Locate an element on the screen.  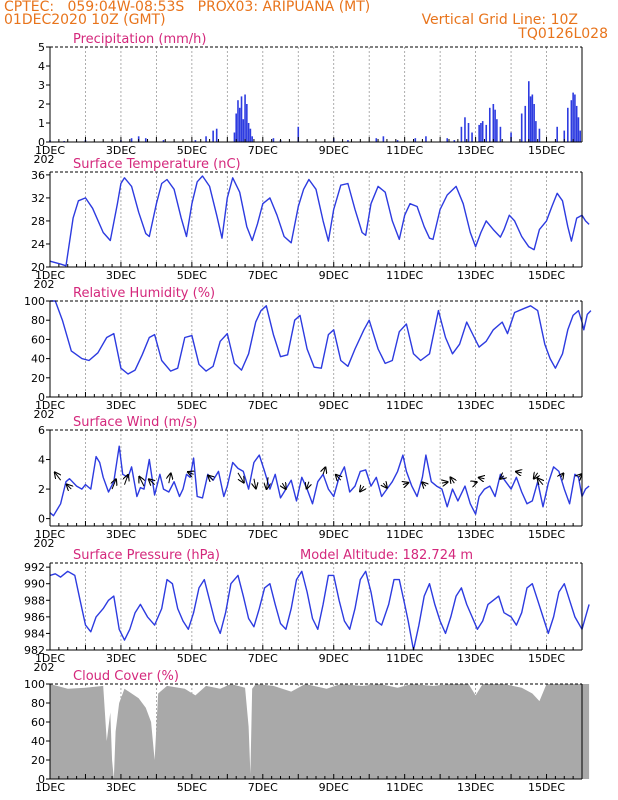
x-year-label: 202 is located at coordinates (44, 543).